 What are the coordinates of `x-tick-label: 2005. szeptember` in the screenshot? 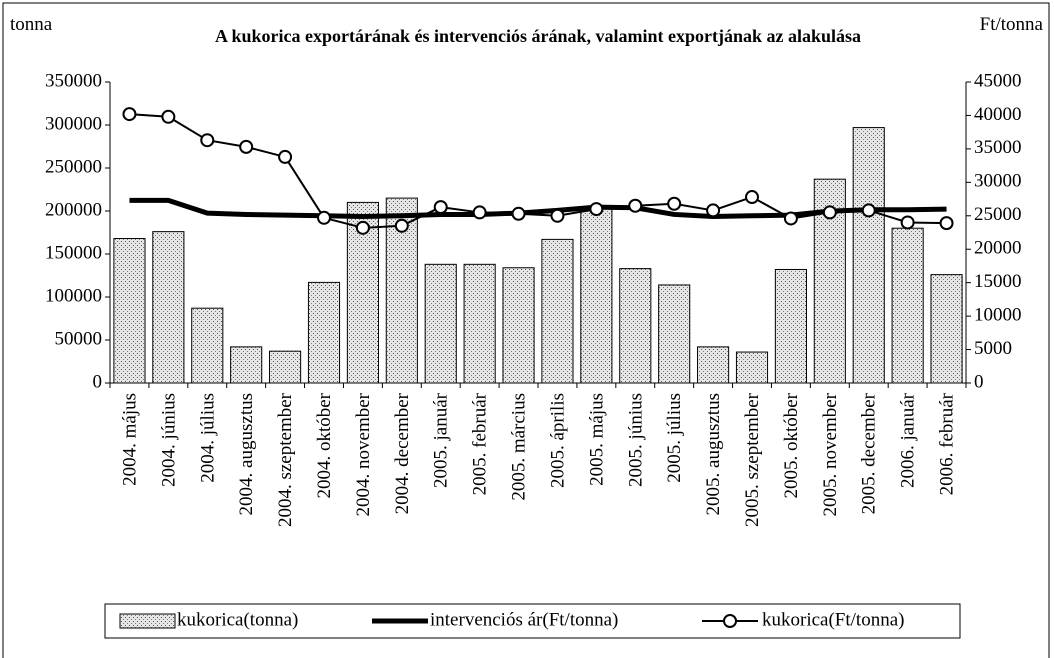 It's located at (752, 459).